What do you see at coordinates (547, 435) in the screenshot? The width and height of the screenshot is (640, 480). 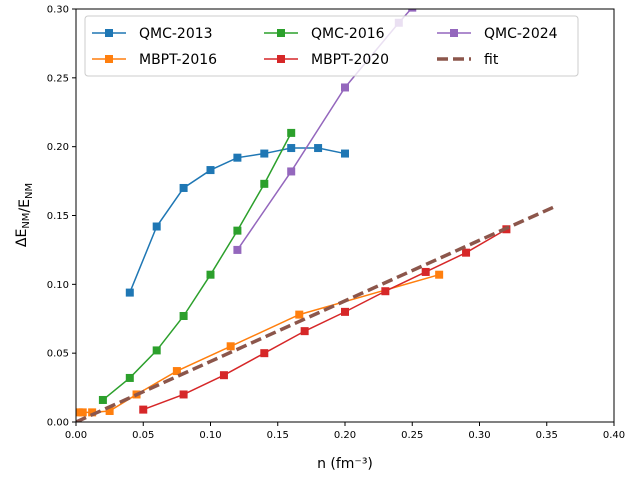 I see `x-tick-label: 0.35` at bounding box center [547, 435].